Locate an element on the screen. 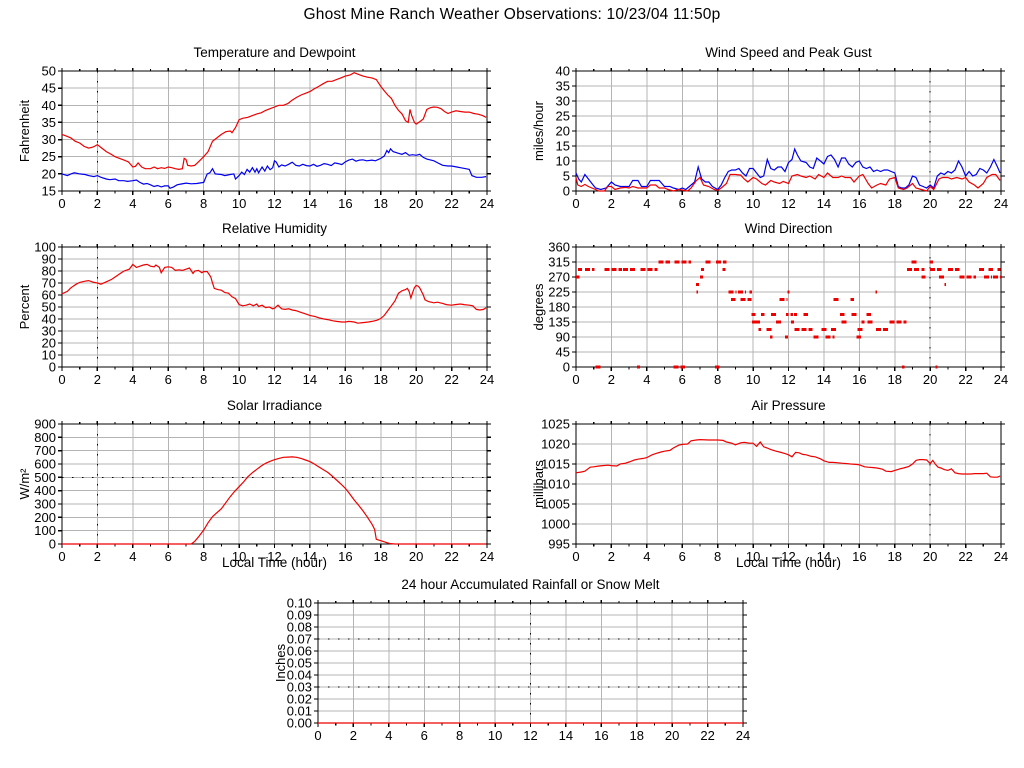  y-tick-label: 135 is located at coordinates (559, 322).